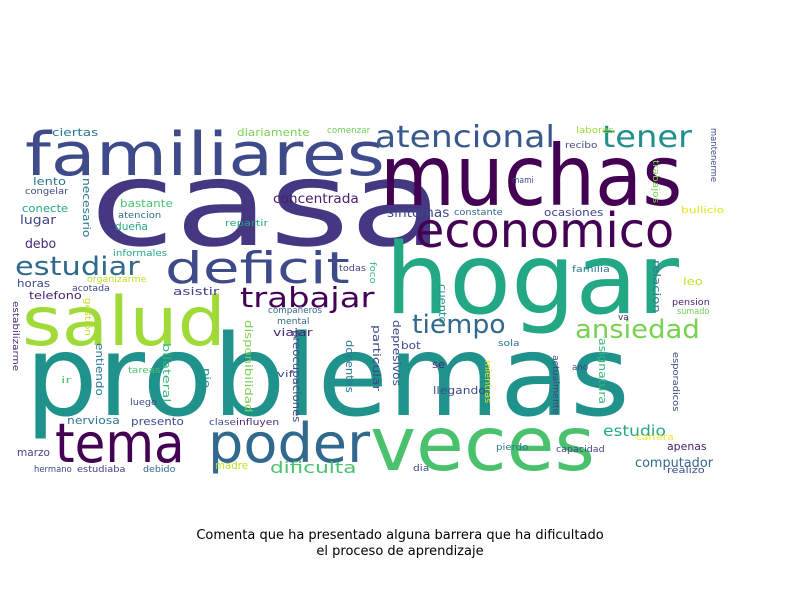 The width and height of the screenshot is (800, 600). Describe the element at coordinates (223, 423) in the screenshot. I see `word-clase: clase` at that location.